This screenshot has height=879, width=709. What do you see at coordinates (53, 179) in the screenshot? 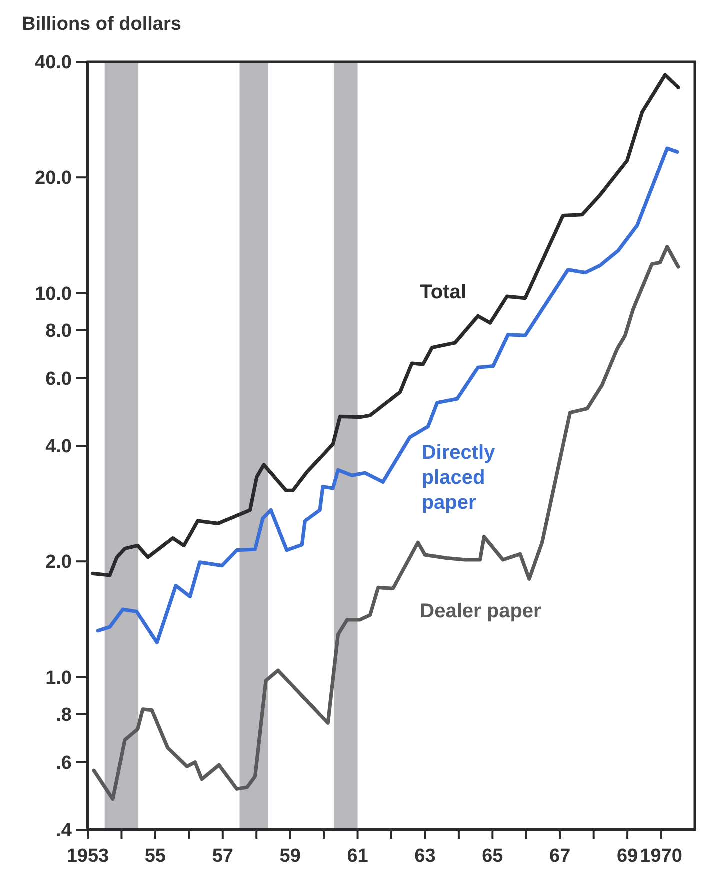
I see `y-tick-label: 20.0` at bounding box center [53, 179].